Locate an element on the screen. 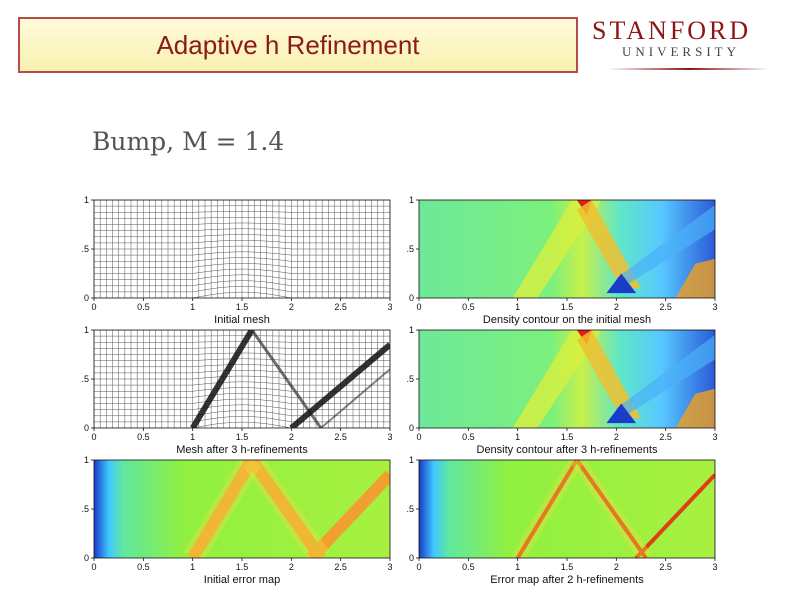  plot-density-initial: 0 0.5 1 1.5 2 2.5 30.51 is located at coordinates (561, 253).